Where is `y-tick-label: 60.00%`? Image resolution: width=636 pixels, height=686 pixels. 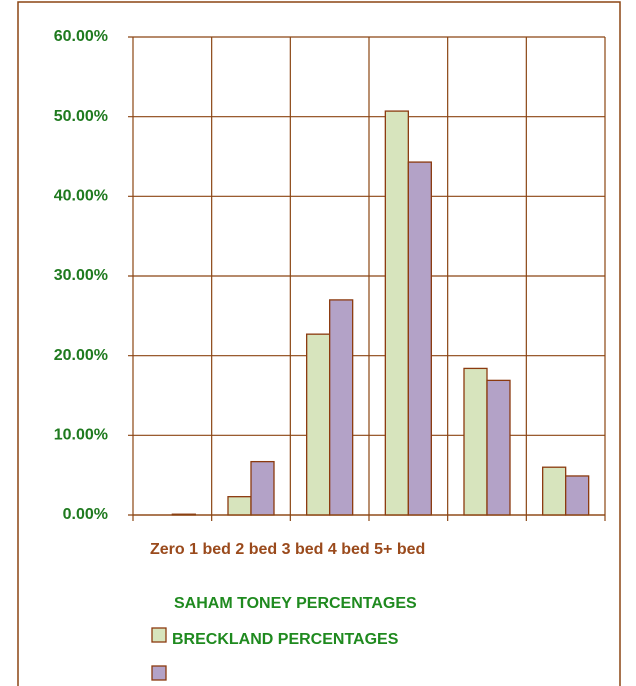 y-tick-label: 60.00% is located at coordinates (81, 36).